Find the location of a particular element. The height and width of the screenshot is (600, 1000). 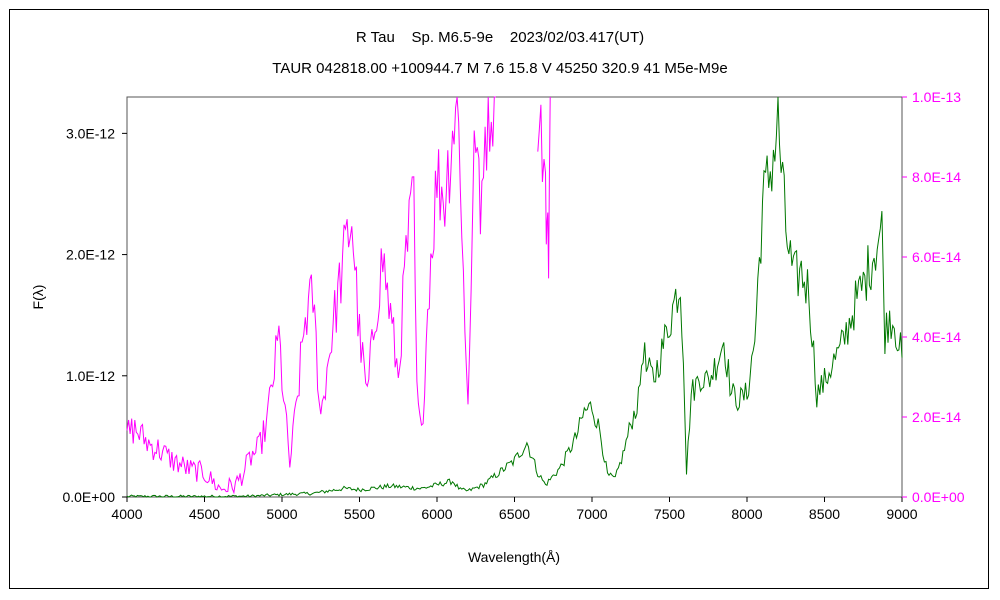

x-tick-label: 4000 is located at coordinates (126, 514).